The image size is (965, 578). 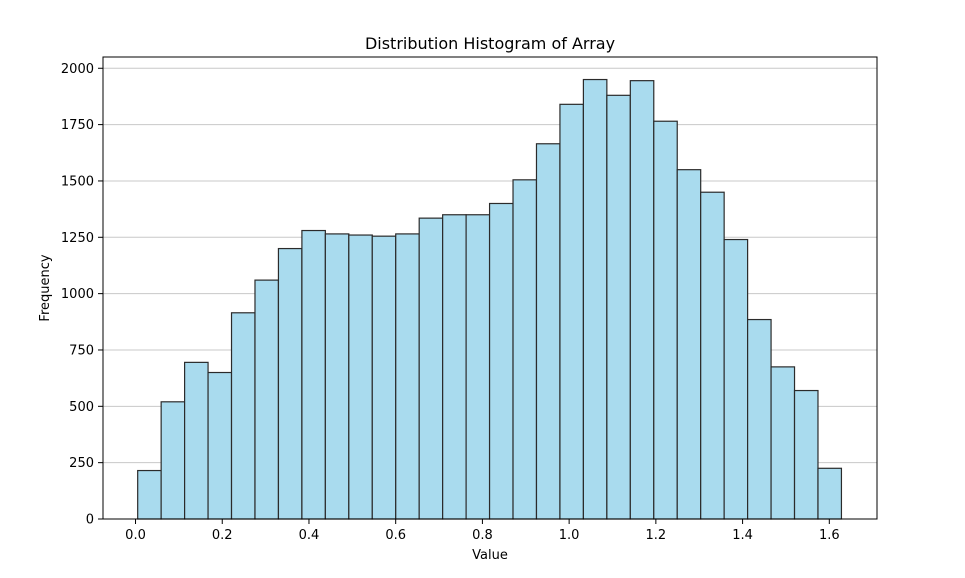 What do you see at coordinates (490, 555) in the screenshot?
I see `x-axis-label: Value` at bounding box center [490, 555].